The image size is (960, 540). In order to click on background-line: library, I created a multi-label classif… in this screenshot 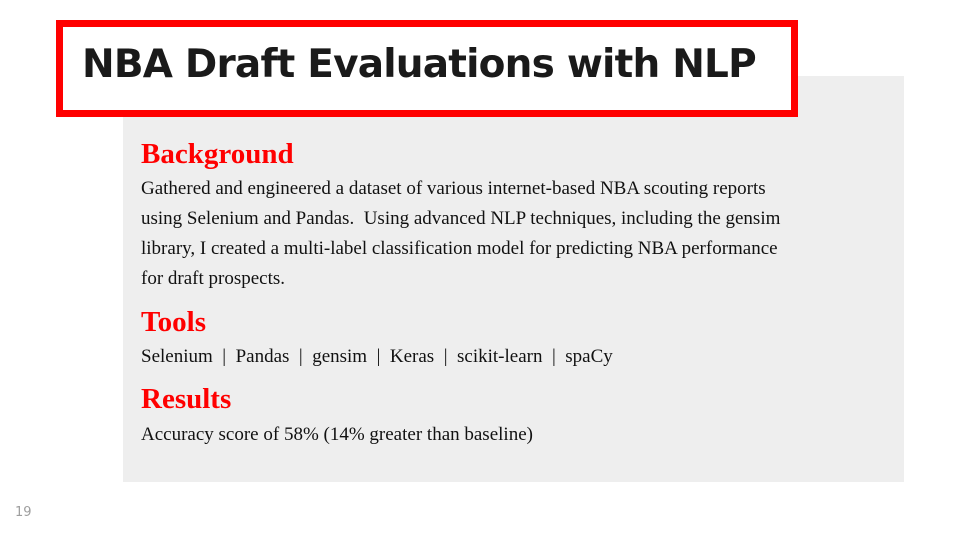, I will do `click(459, 248)`.